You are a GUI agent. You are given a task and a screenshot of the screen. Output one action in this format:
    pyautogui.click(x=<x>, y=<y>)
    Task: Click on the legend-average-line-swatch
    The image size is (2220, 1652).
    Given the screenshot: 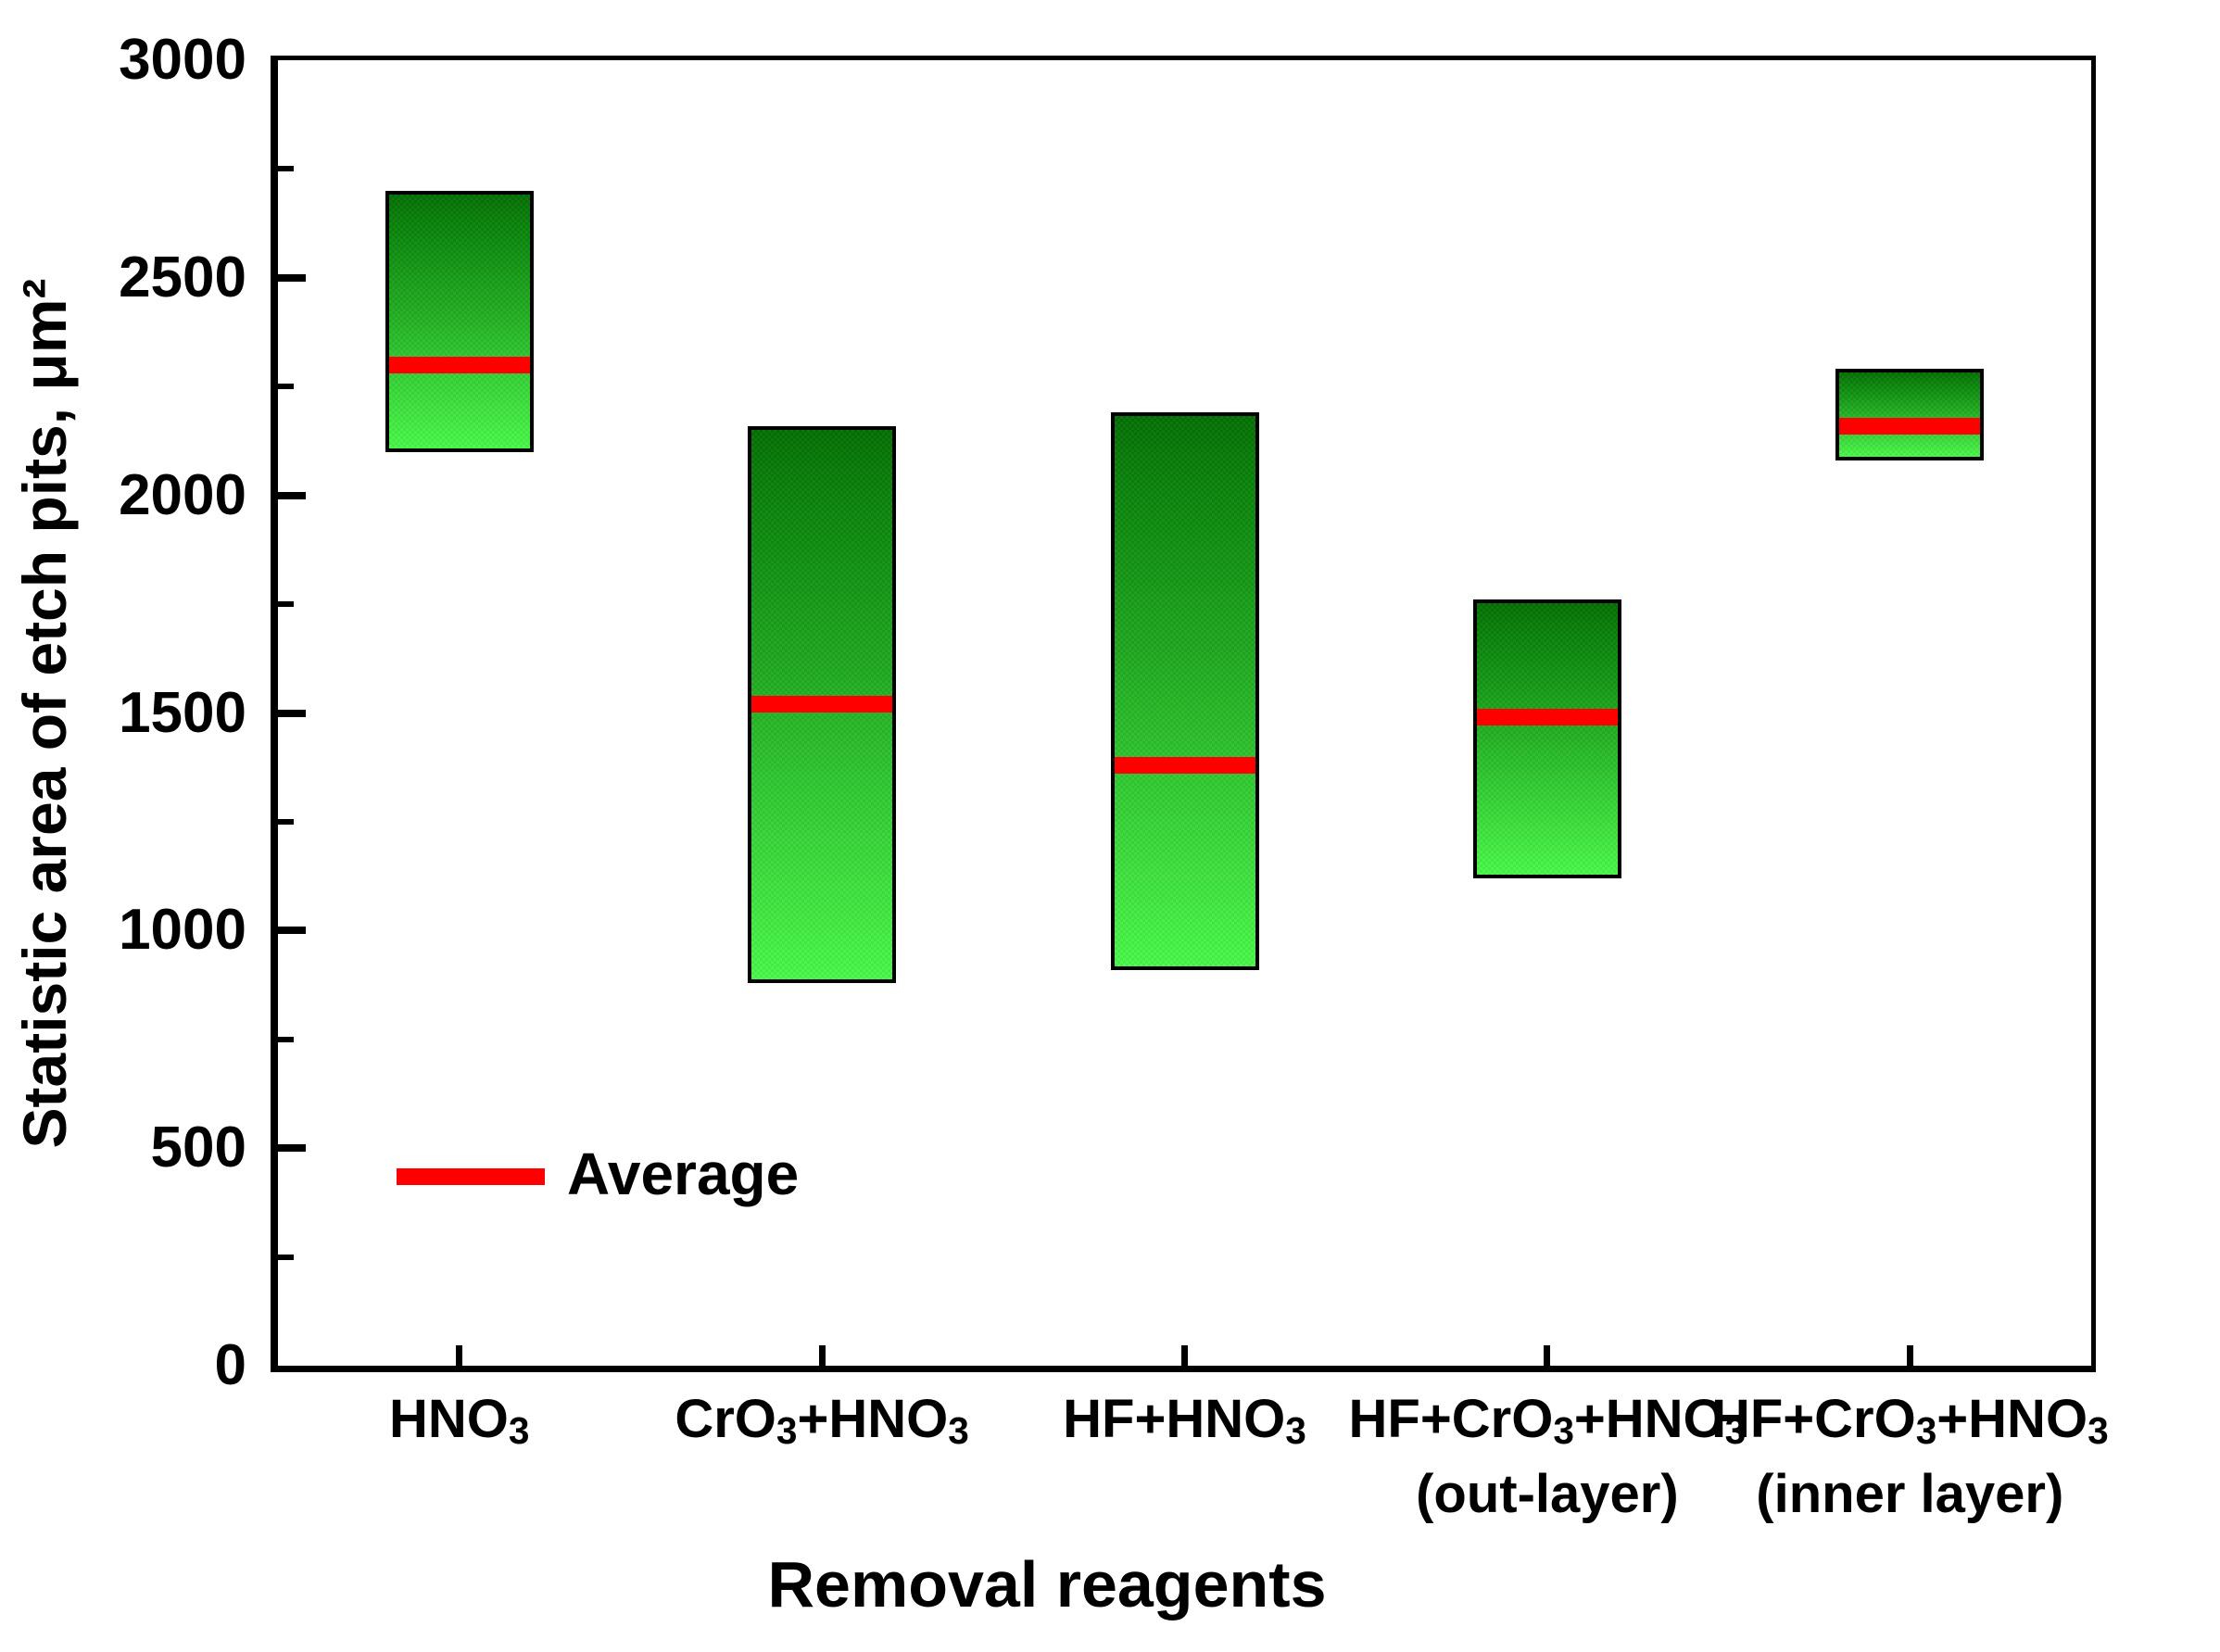 What is the action you would take?
    pyautogui.click(x=471, y=1177)
    